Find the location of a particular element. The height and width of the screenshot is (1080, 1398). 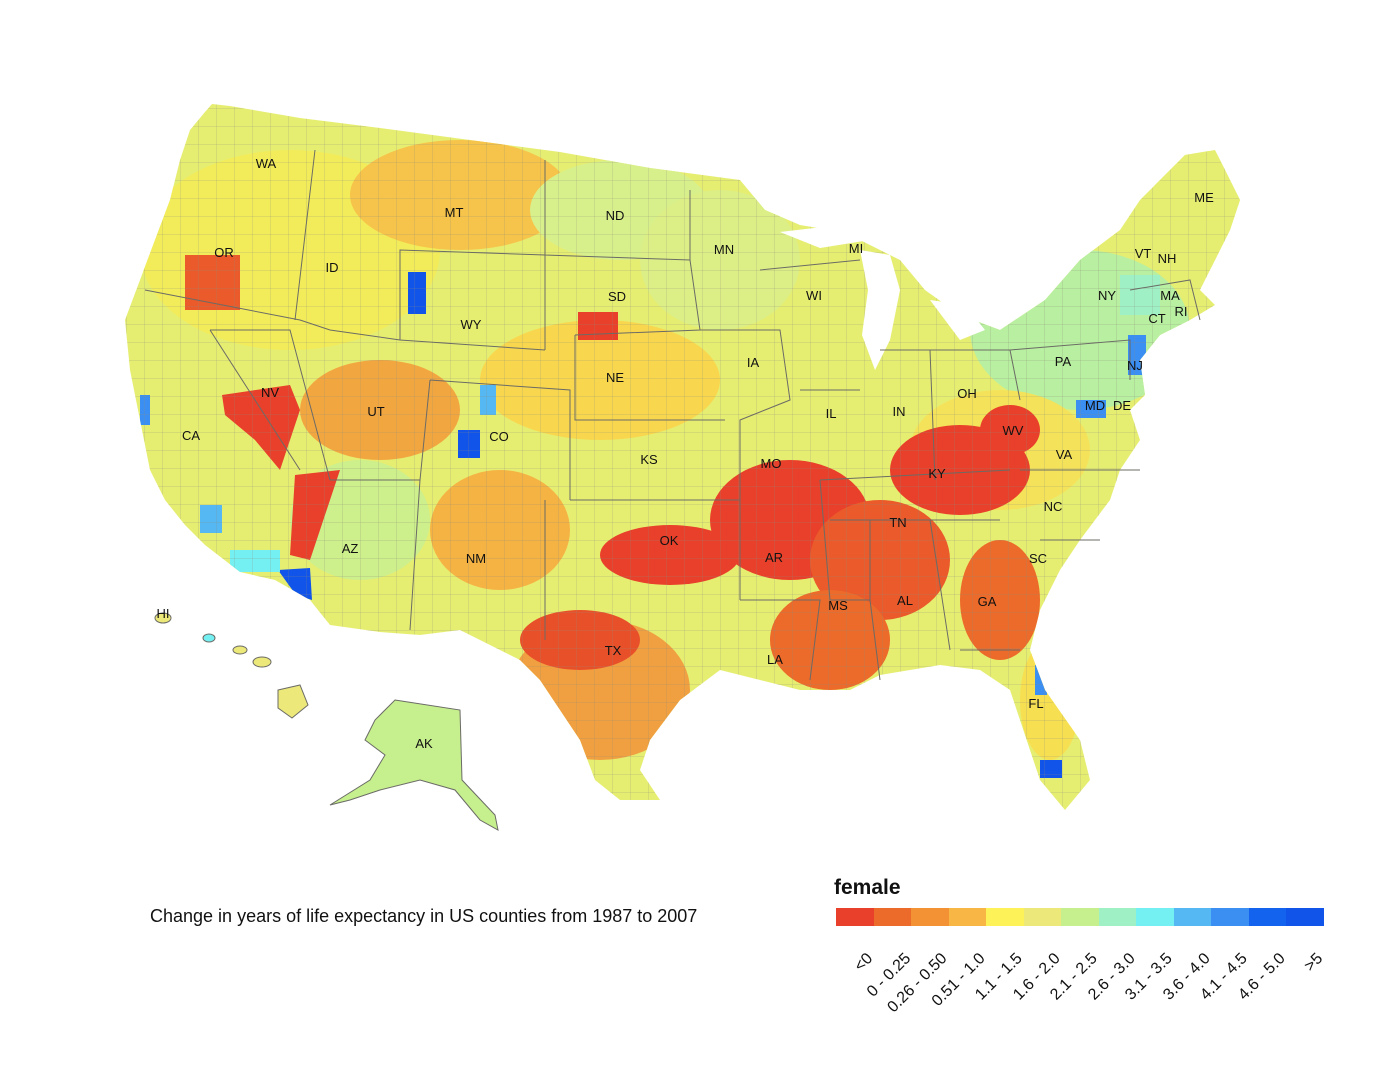

state-label-mt: MT is located at coordinates (454, 212).